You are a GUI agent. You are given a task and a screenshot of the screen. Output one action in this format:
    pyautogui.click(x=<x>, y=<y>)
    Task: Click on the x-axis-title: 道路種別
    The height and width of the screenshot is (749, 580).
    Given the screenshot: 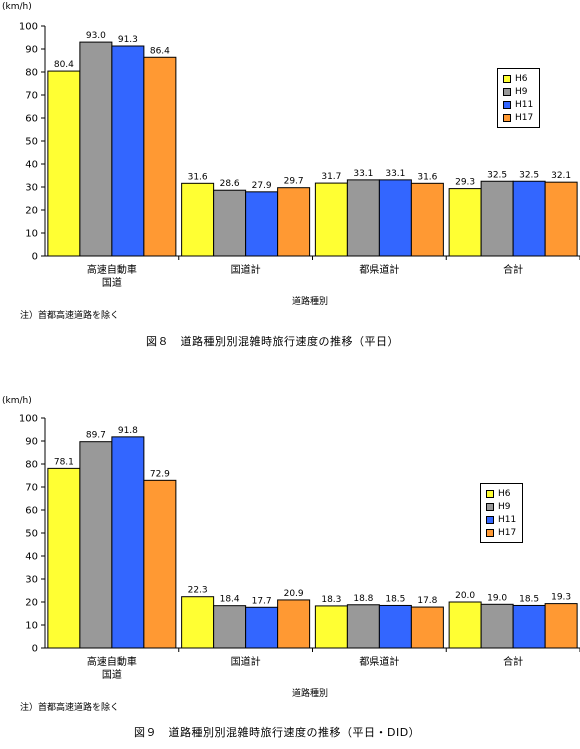 What is the action you would take?
    pyautogui.click(x=310, y=302)
    